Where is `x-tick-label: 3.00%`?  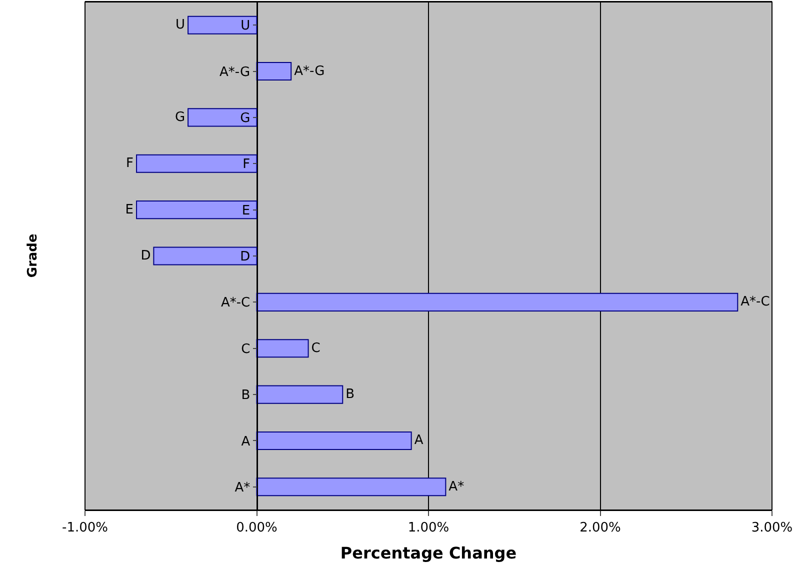 x-tick-label: 3.00% is located at coordinates (772, 528).